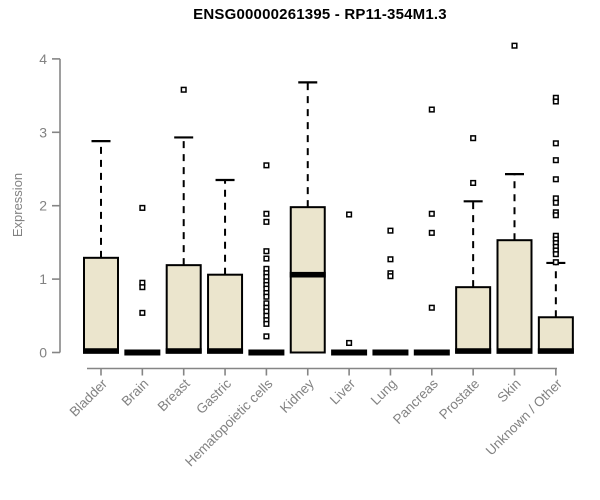  I want to click on y-tick-label: 4, so click(43, 59).